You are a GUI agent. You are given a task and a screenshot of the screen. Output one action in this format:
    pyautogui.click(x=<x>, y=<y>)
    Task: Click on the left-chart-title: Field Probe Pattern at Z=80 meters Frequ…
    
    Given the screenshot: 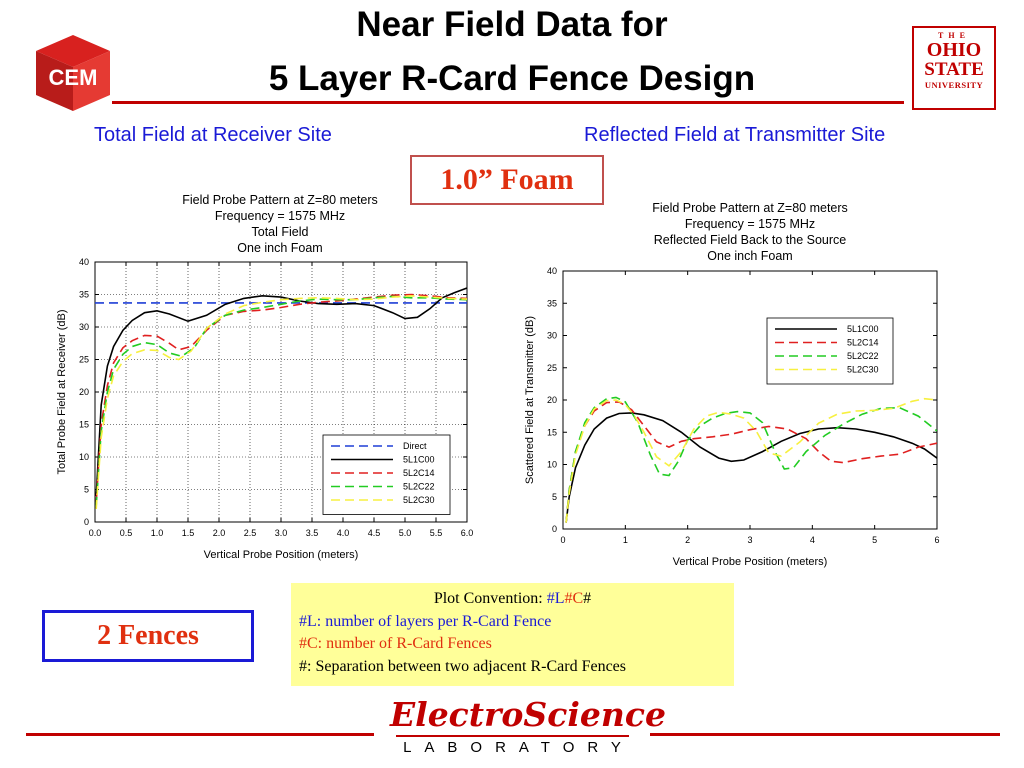 What is the action you would take?
    pyautogui.click(x=280, y=224)
    